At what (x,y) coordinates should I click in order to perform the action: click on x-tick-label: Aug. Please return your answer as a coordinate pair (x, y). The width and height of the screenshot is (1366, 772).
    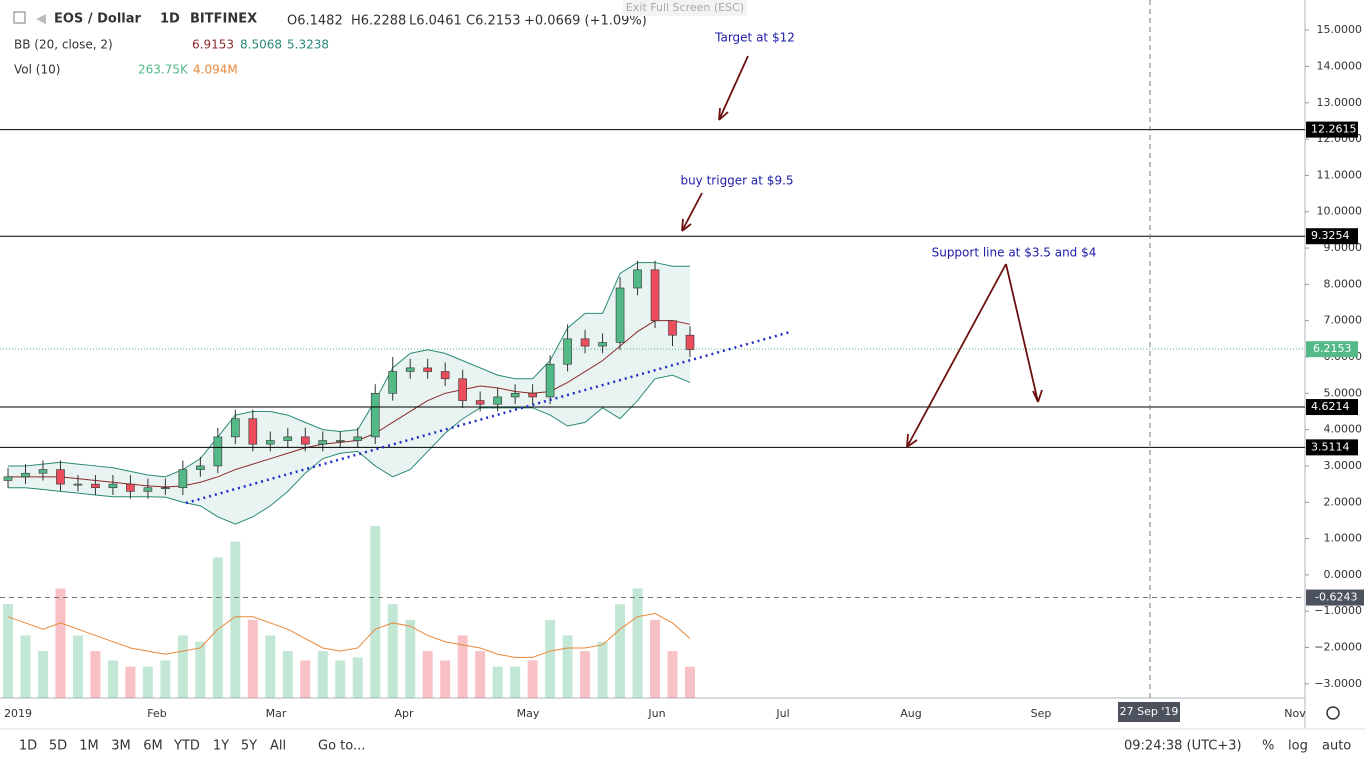
    Looking at the image, I should click on (910, 713).